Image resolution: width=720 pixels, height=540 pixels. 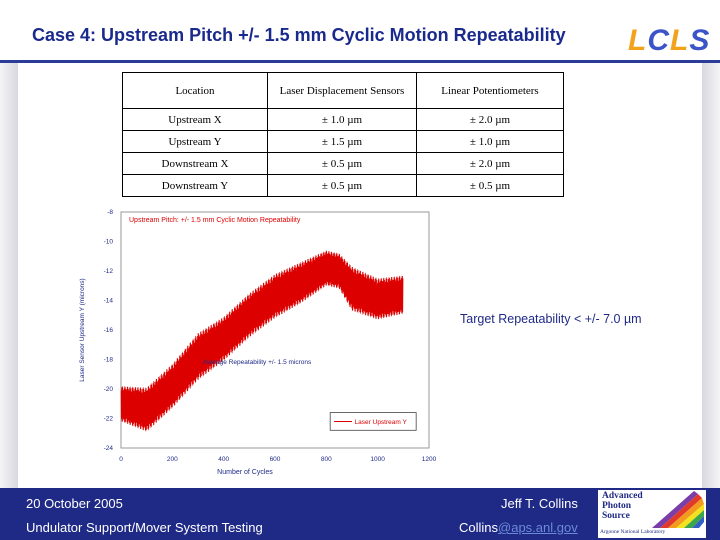 What do you see at coordinates (109, 271) in the screenshot?
I see `y-tick-label: -12` at bounding box center [109, 271].